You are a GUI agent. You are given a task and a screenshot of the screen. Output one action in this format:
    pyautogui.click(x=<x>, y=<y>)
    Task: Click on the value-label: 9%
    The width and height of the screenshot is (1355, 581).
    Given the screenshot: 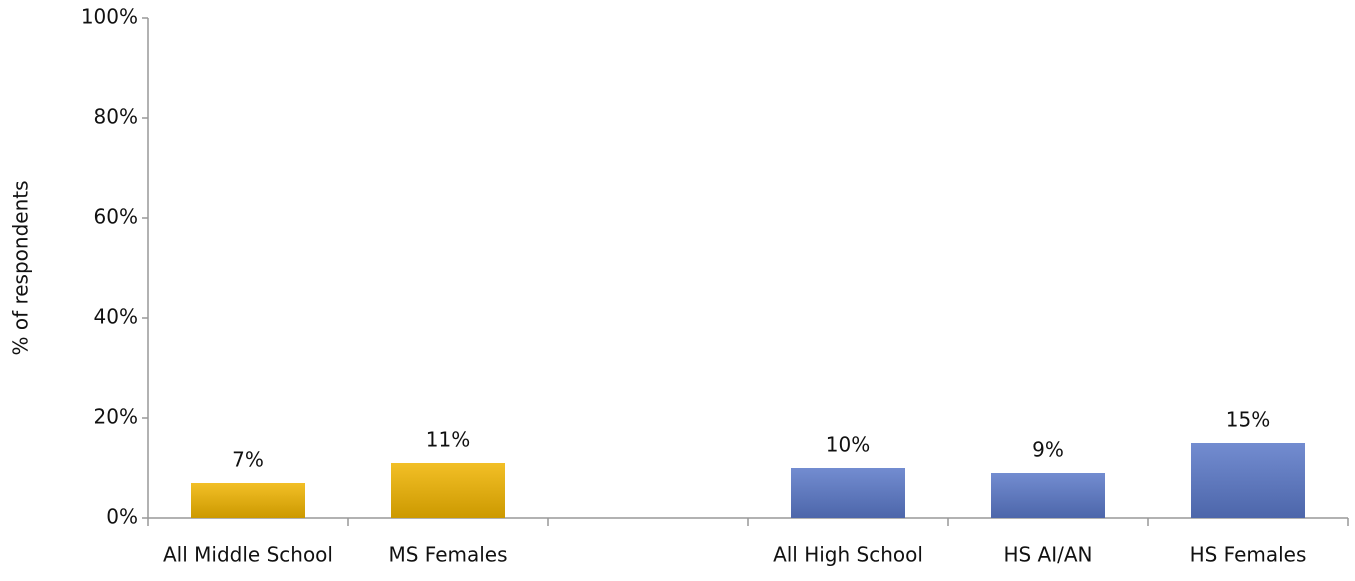 What is the action you would take?
    pyautogui.click(x=1048, y=450)
    